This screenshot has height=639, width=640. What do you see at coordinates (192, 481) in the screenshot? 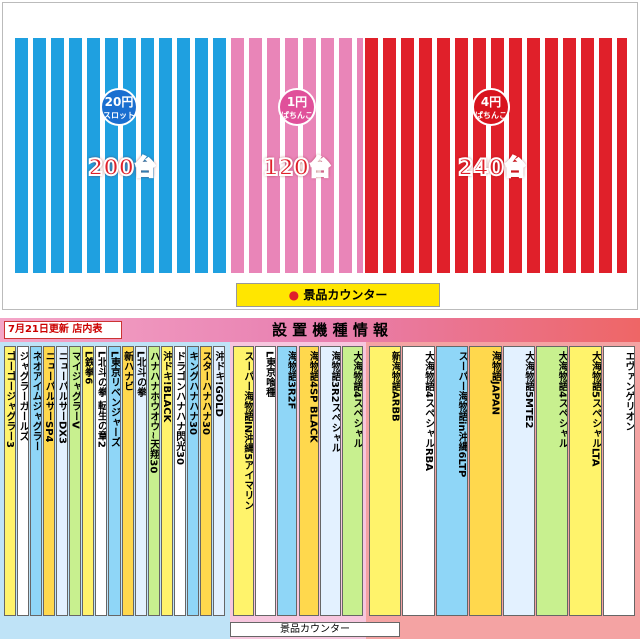
I see `machine-column: キングハナハナ30` at bounding box center [192, 481].